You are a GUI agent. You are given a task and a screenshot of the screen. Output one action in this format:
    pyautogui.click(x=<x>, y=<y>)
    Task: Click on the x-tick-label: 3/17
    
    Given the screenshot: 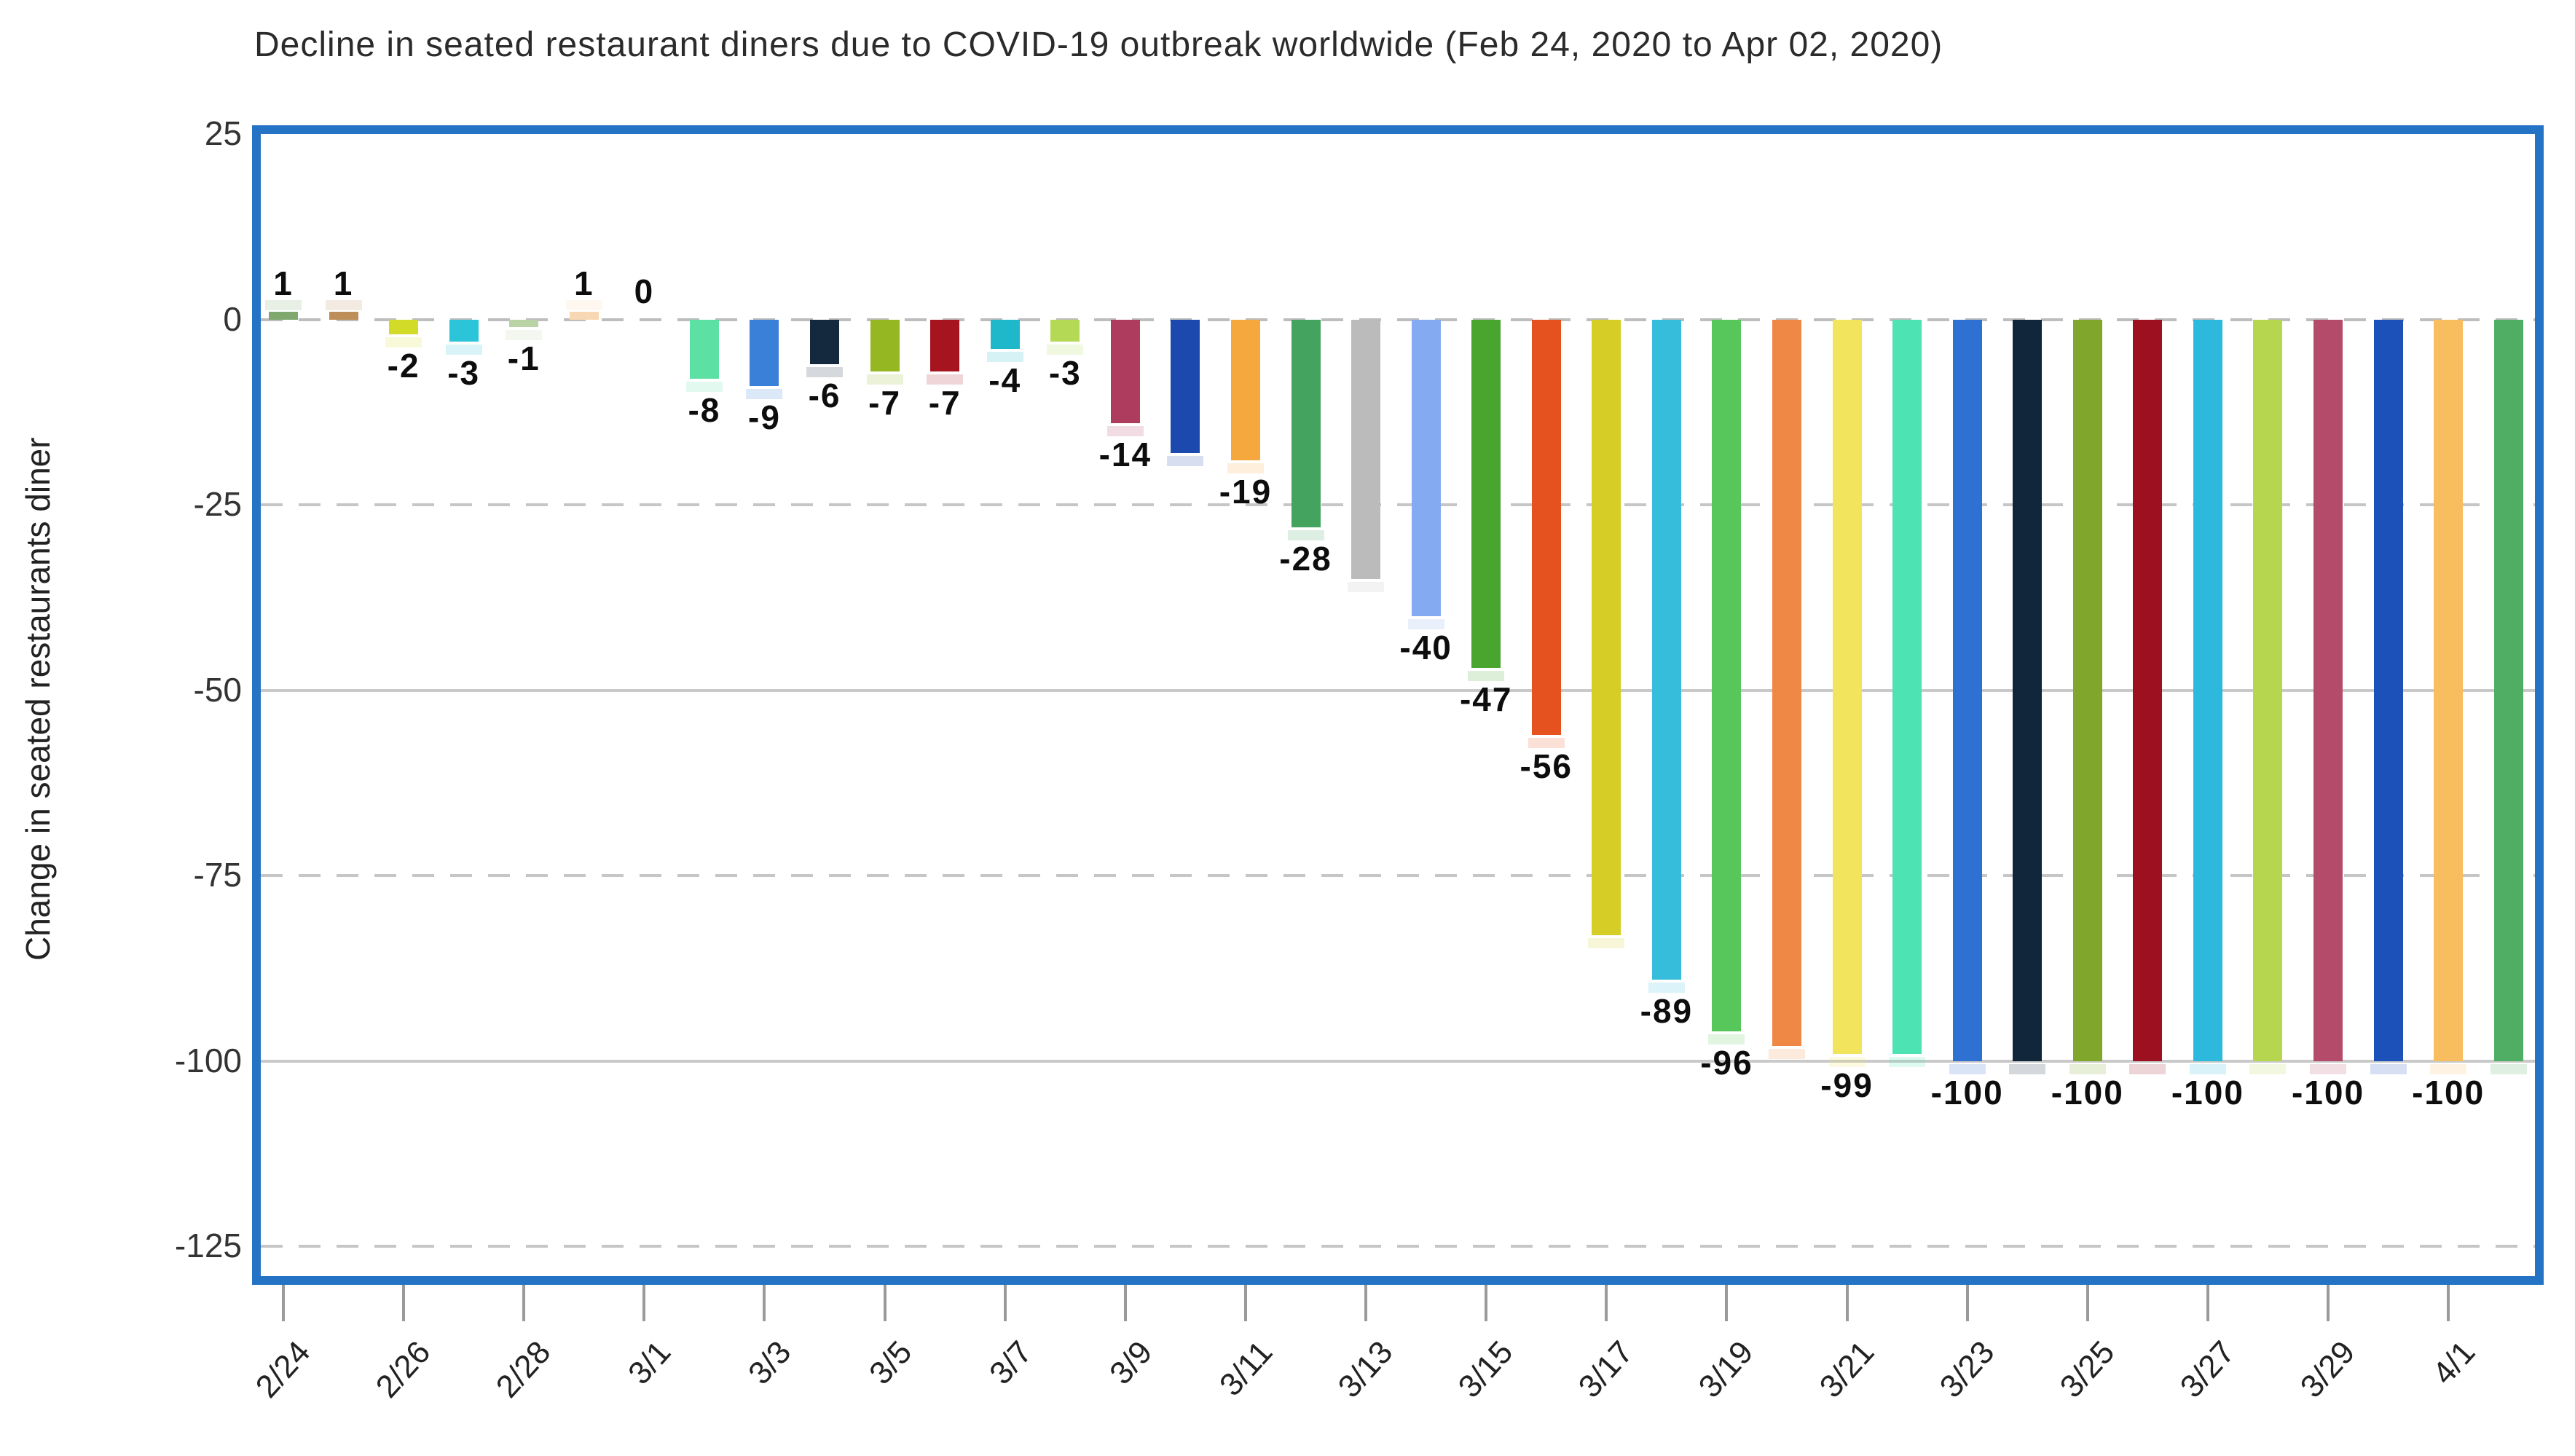 What is the action you would take?
    pyautogui.click(x=1606, y=1369)
    